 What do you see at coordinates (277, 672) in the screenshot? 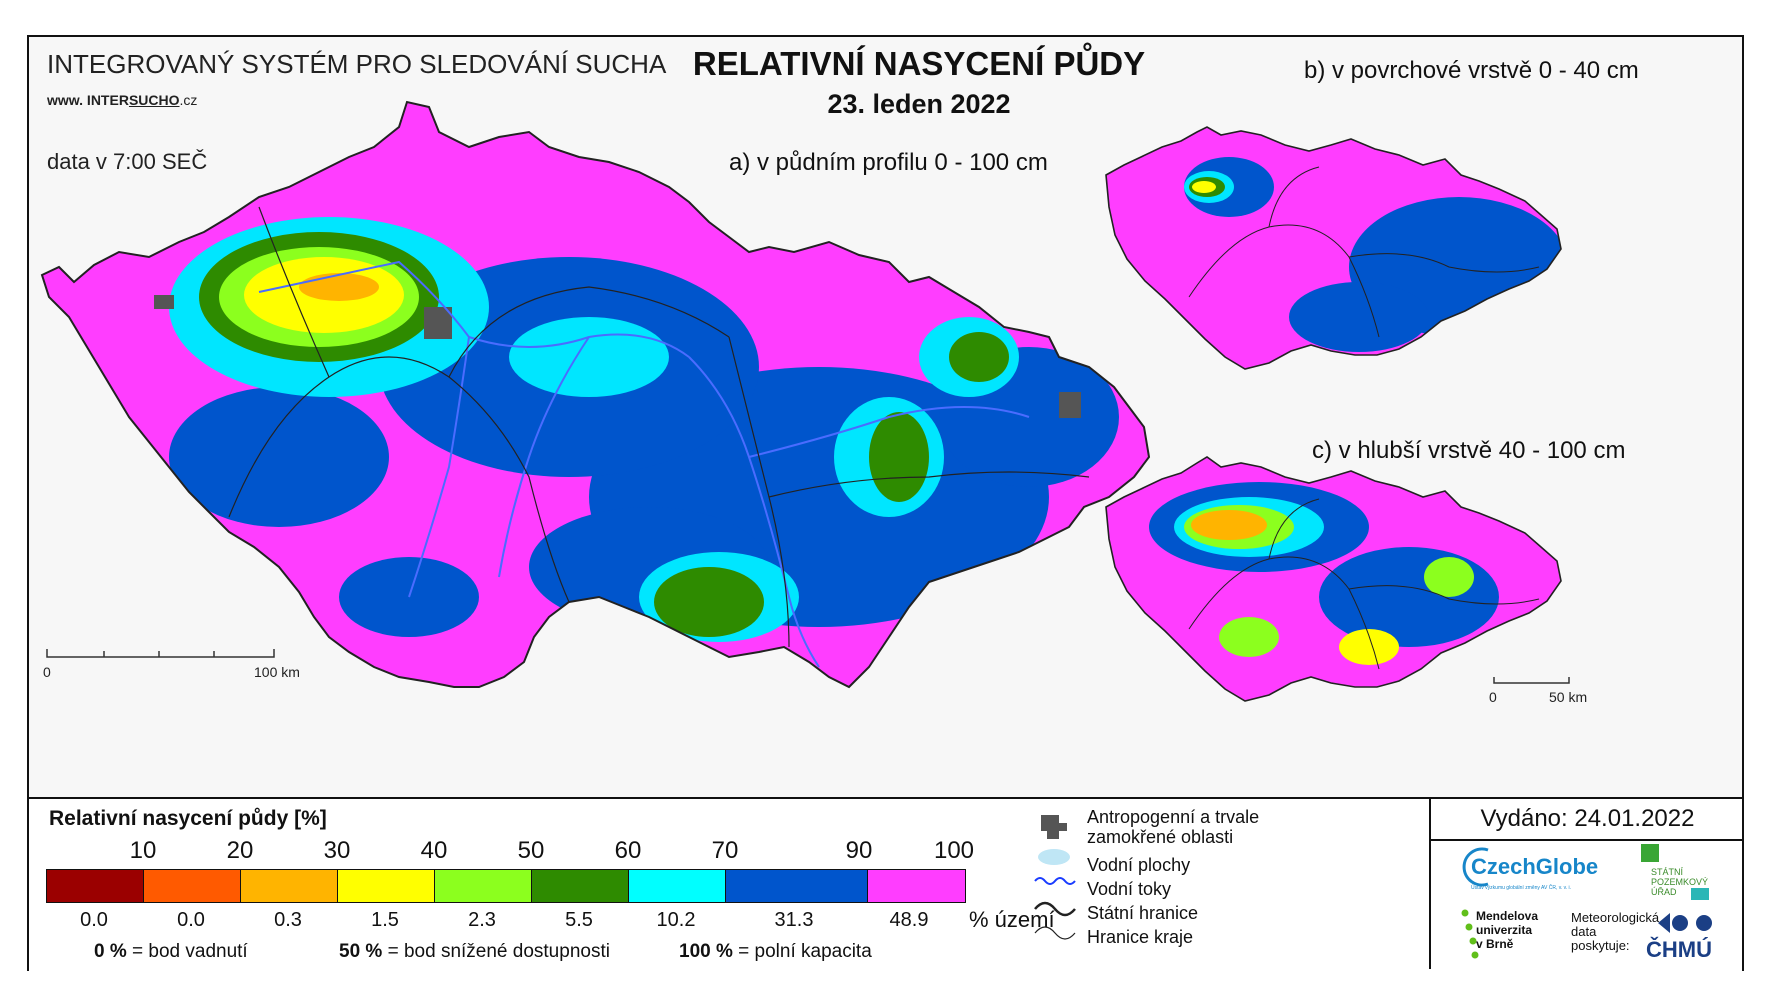
I see `scale-main-end: 100 km` at bounding box center [277, 672].